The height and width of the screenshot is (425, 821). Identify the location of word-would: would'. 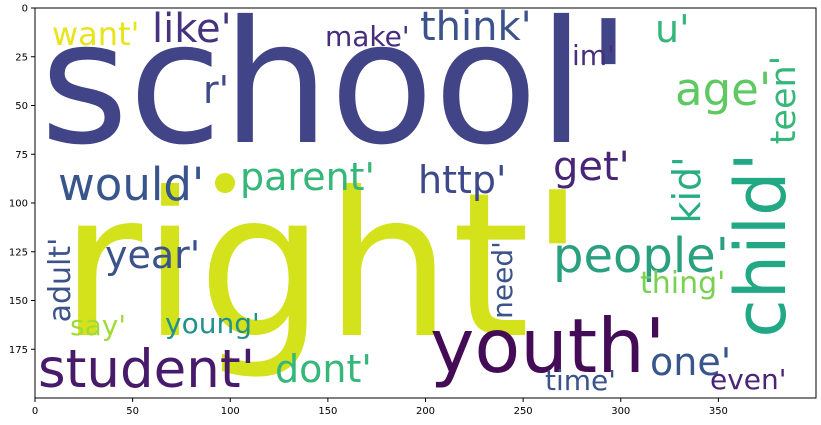
(131, 184).